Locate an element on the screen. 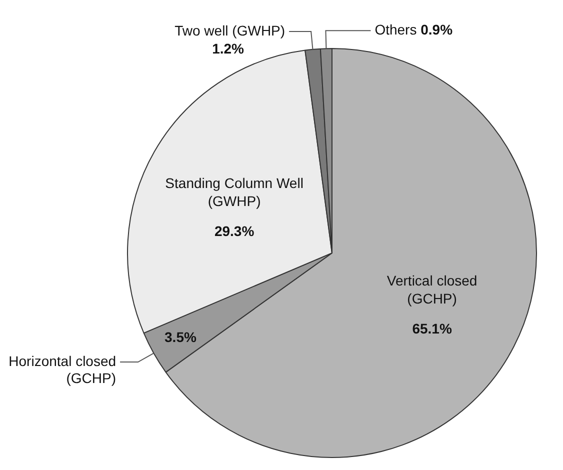 This screenshot has width=563, height=470. data-label: 29.3% is located at coordinates (234, 231).